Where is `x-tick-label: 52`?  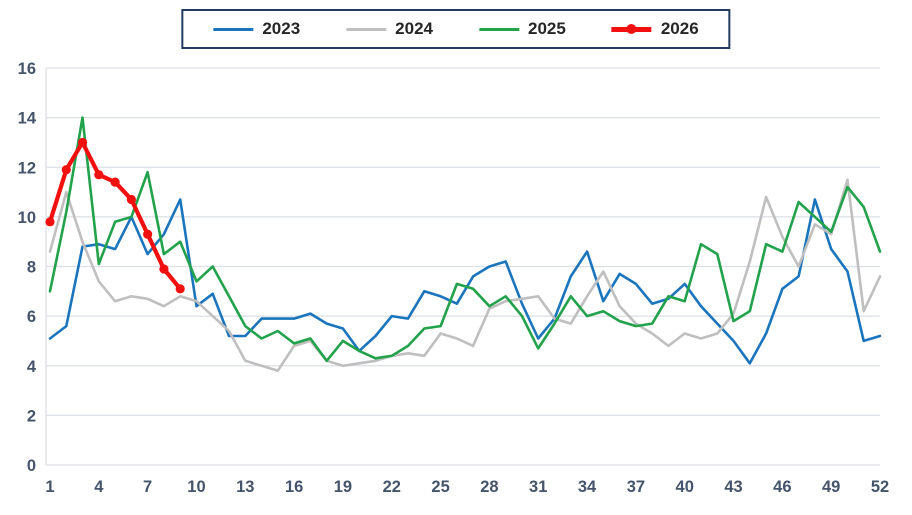 x-tick-label: 52 is located at coordinates (880, 487).